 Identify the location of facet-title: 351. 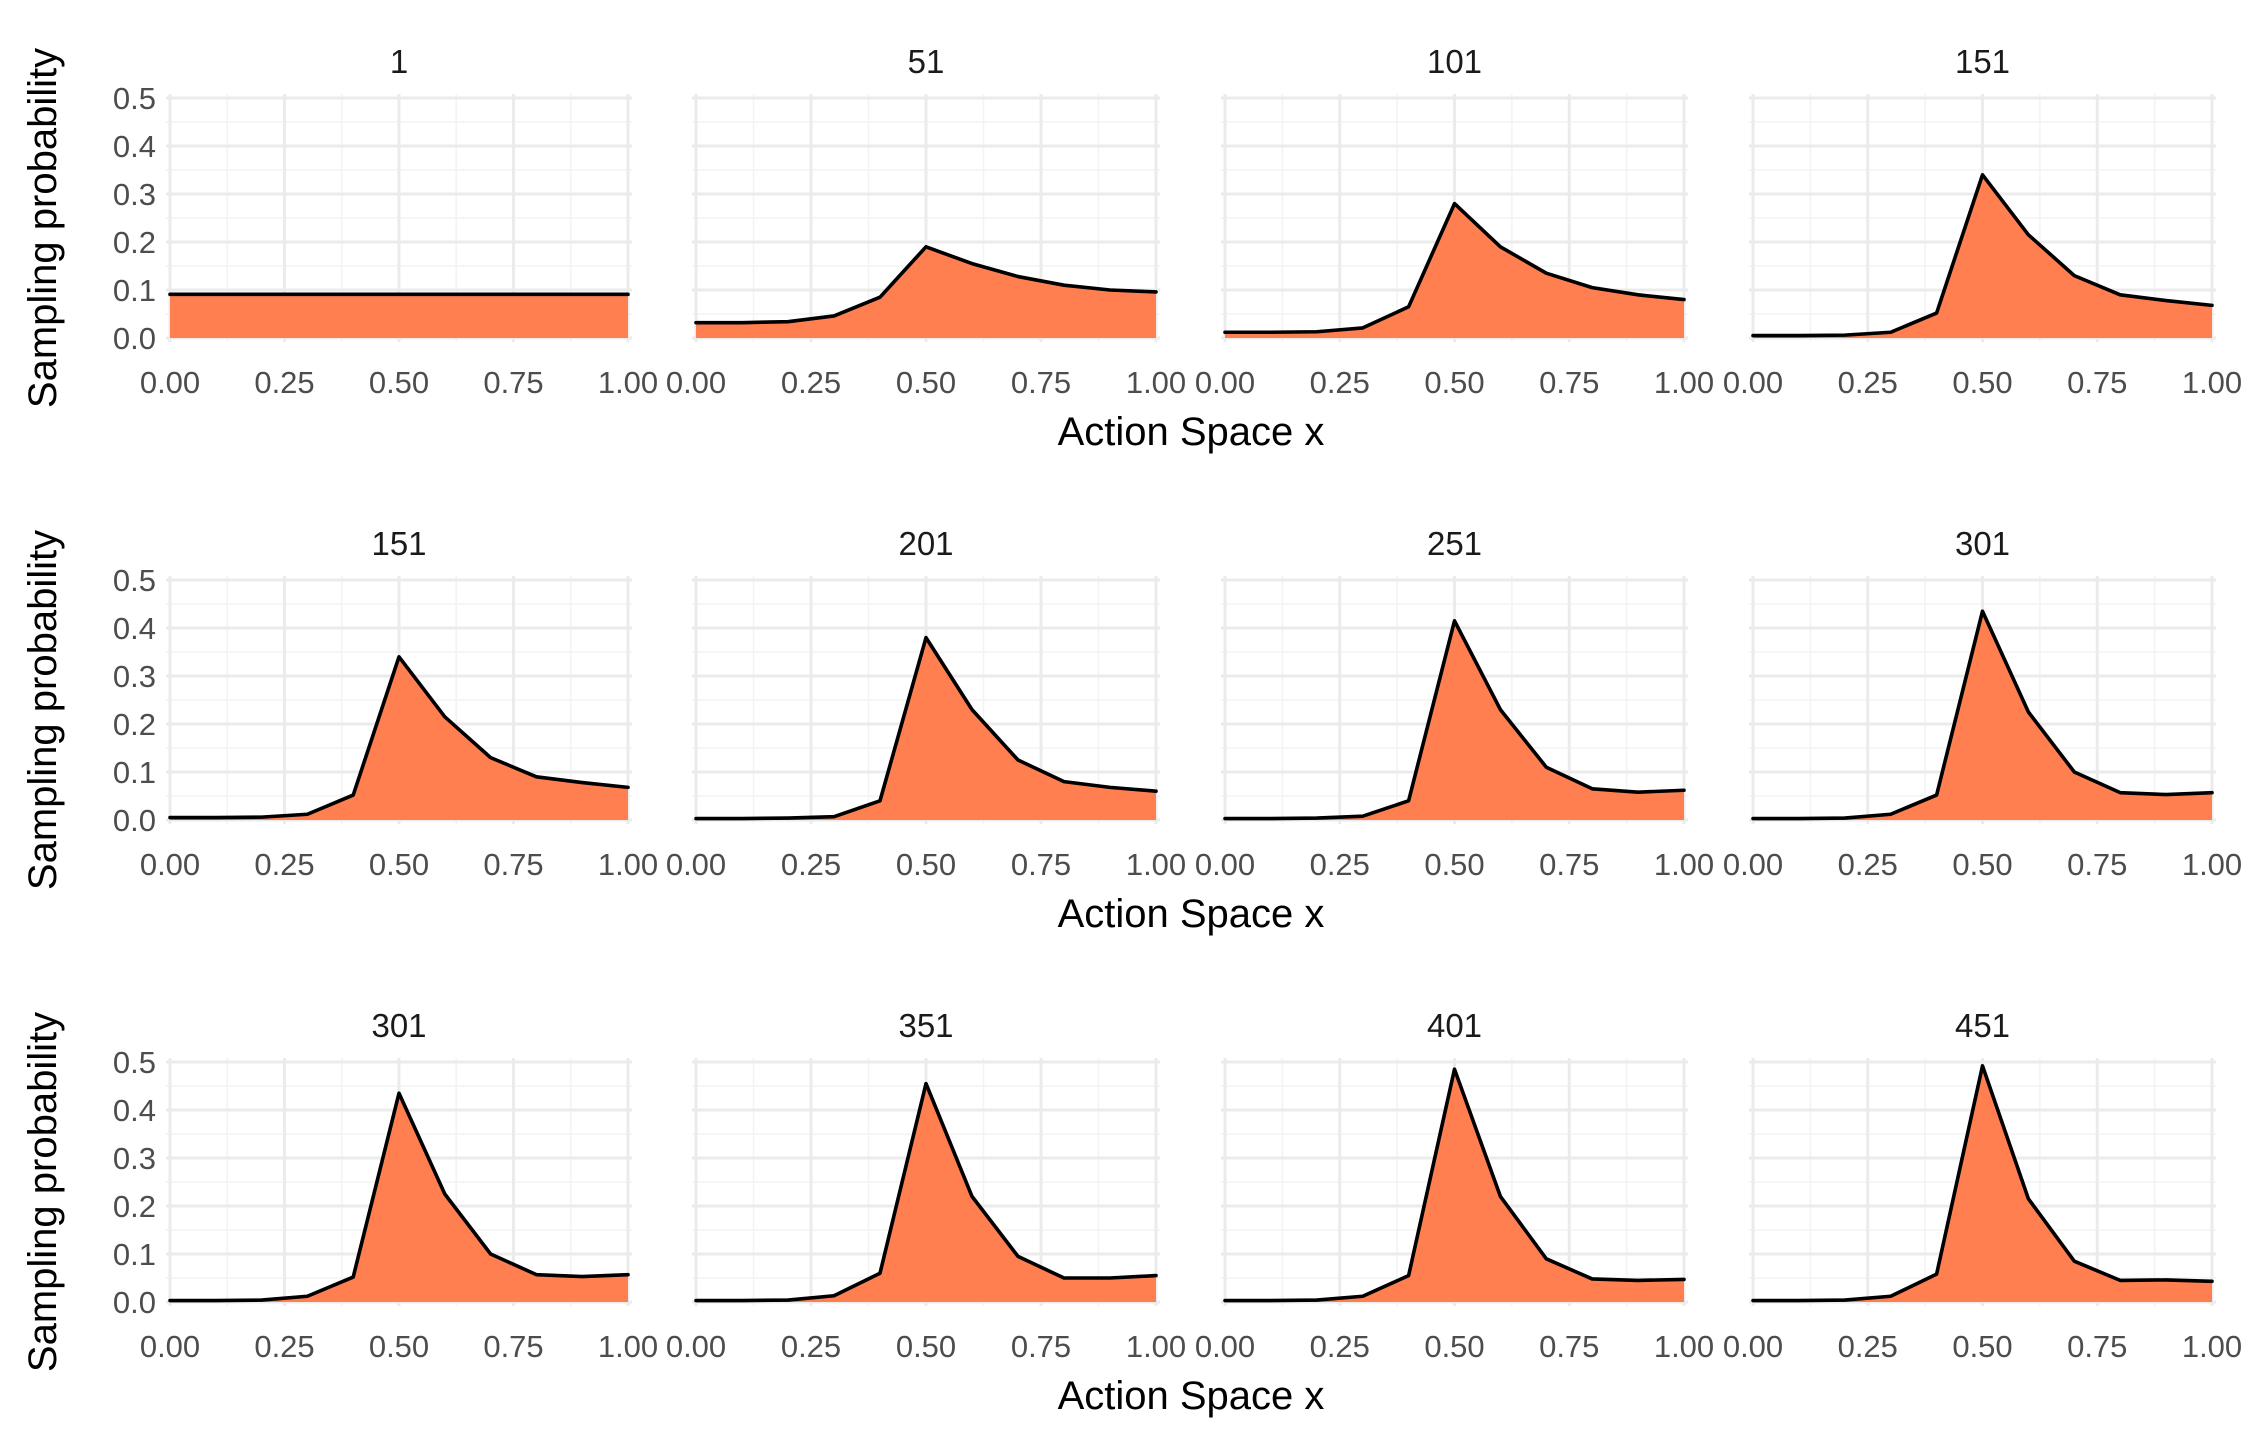
(925, 1025).